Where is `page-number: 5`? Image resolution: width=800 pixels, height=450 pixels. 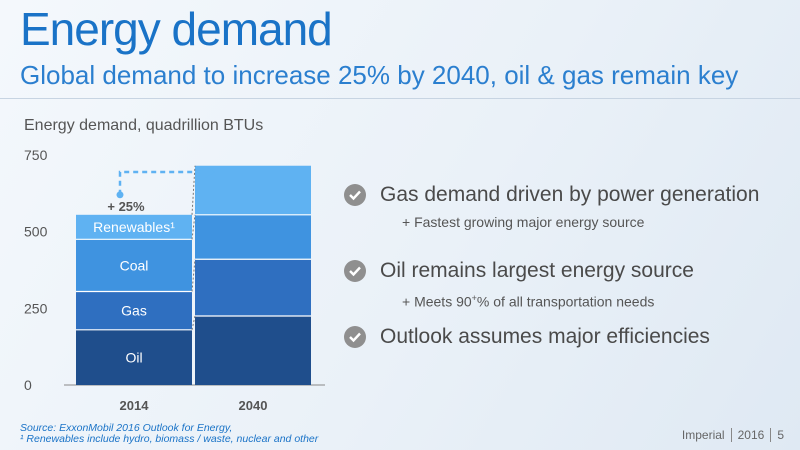 page-number: 5 is located at coordinates (780, 435).